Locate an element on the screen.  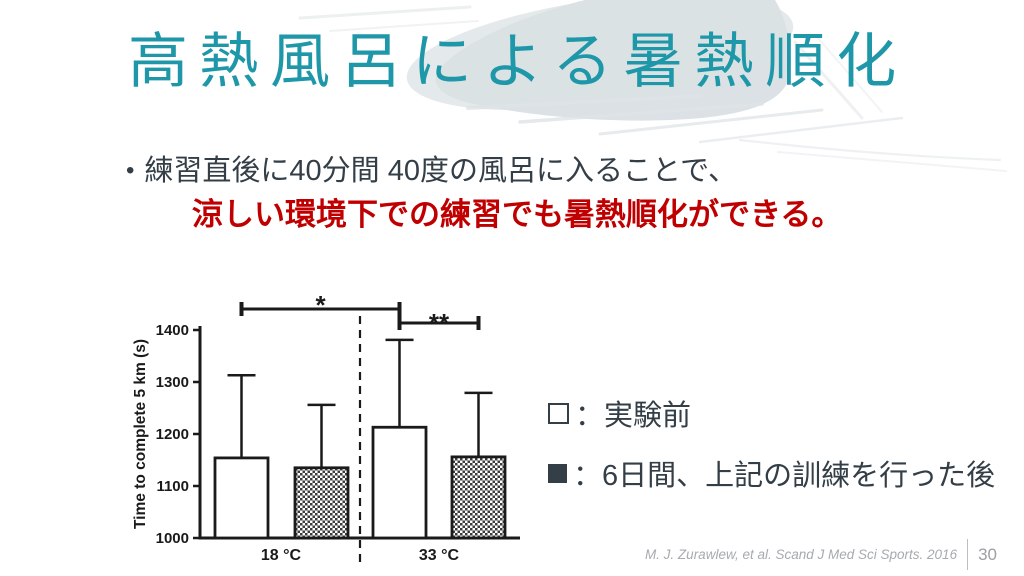
category-label: 18 °C is located at coordinates (281, 555).